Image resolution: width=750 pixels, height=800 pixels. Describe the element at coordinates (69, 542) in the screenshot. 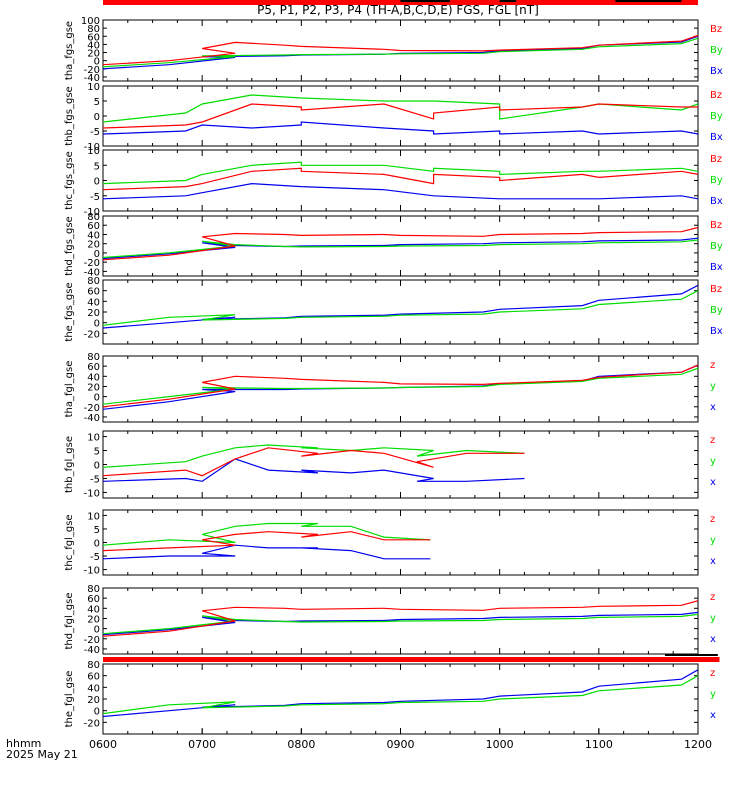

I see `y-axis-label: thc_fgl_gse` at that location.